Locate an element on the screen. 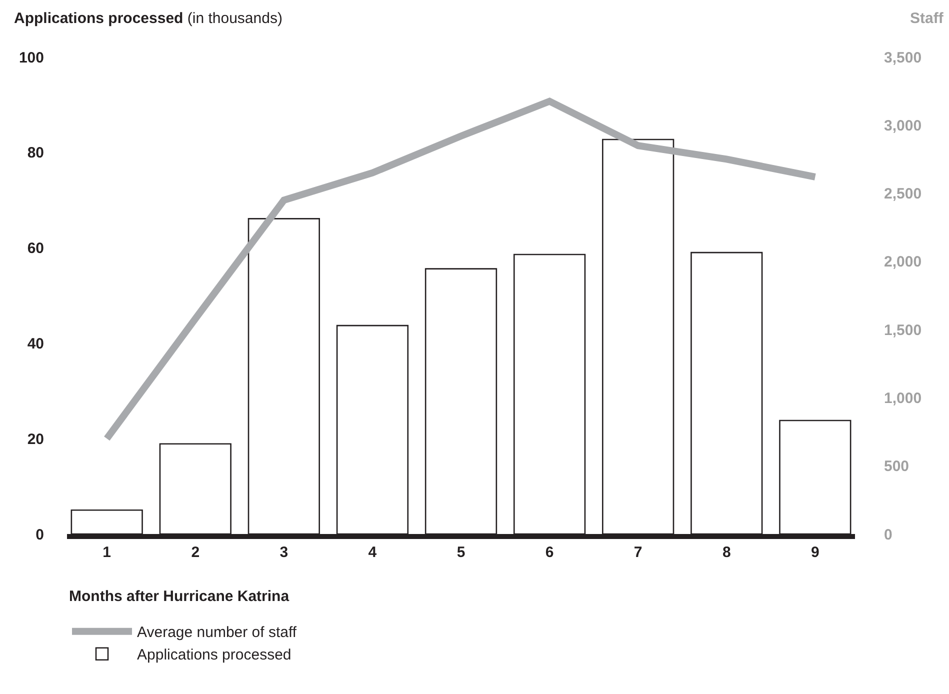 This screenshot has width=949, height=694. y-tick-label: 40 is located at coordinates (35, 343).